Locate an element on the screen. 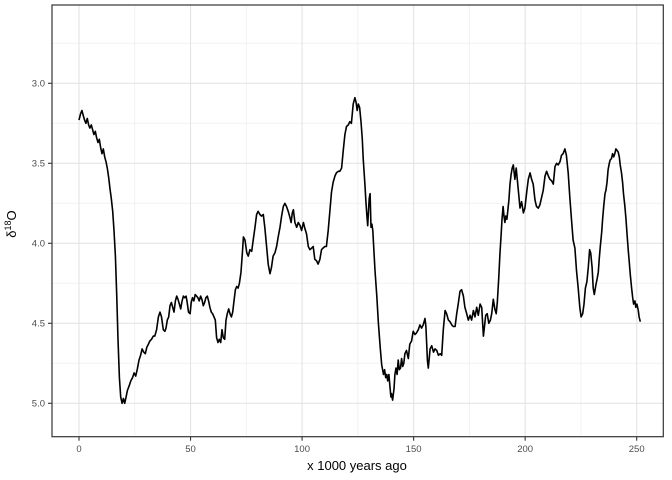  x-tick-label: 250 is located at coordinates (637, 449).